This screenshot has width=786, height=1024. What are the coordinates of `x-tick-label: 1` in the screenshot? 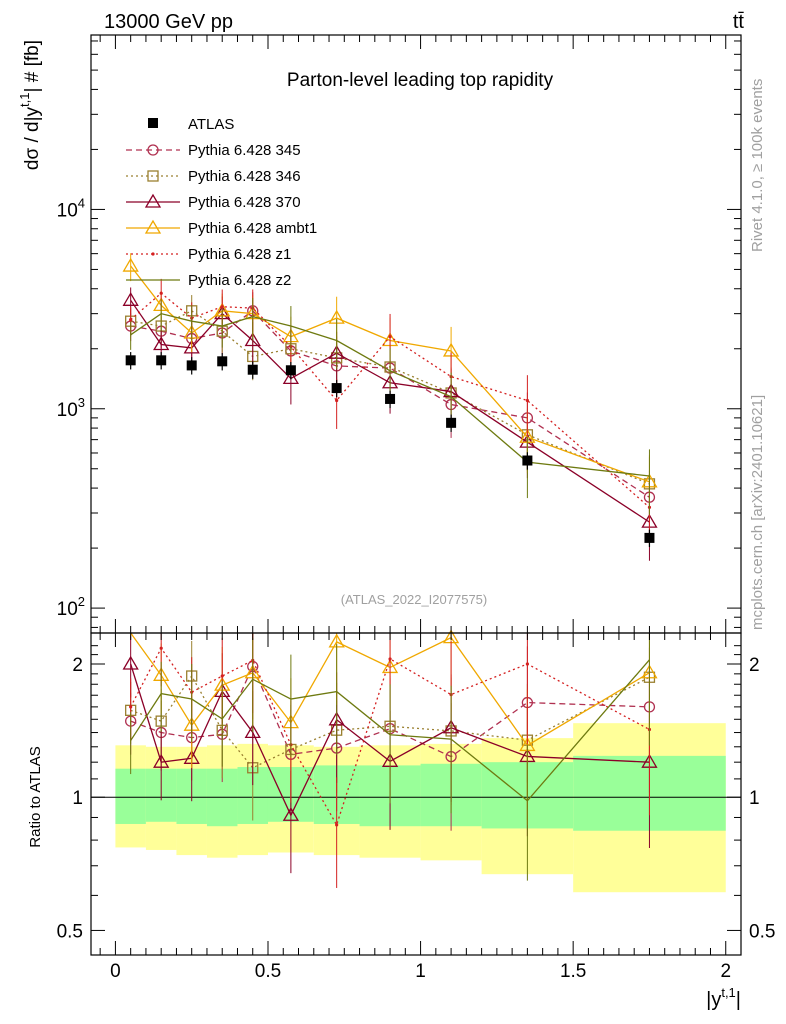 It's located at (420, 971).